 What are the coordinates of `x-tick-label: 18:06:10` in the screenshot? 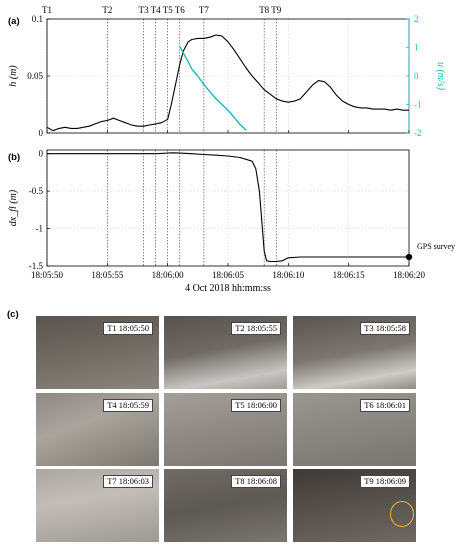 It's located at (288, 275).